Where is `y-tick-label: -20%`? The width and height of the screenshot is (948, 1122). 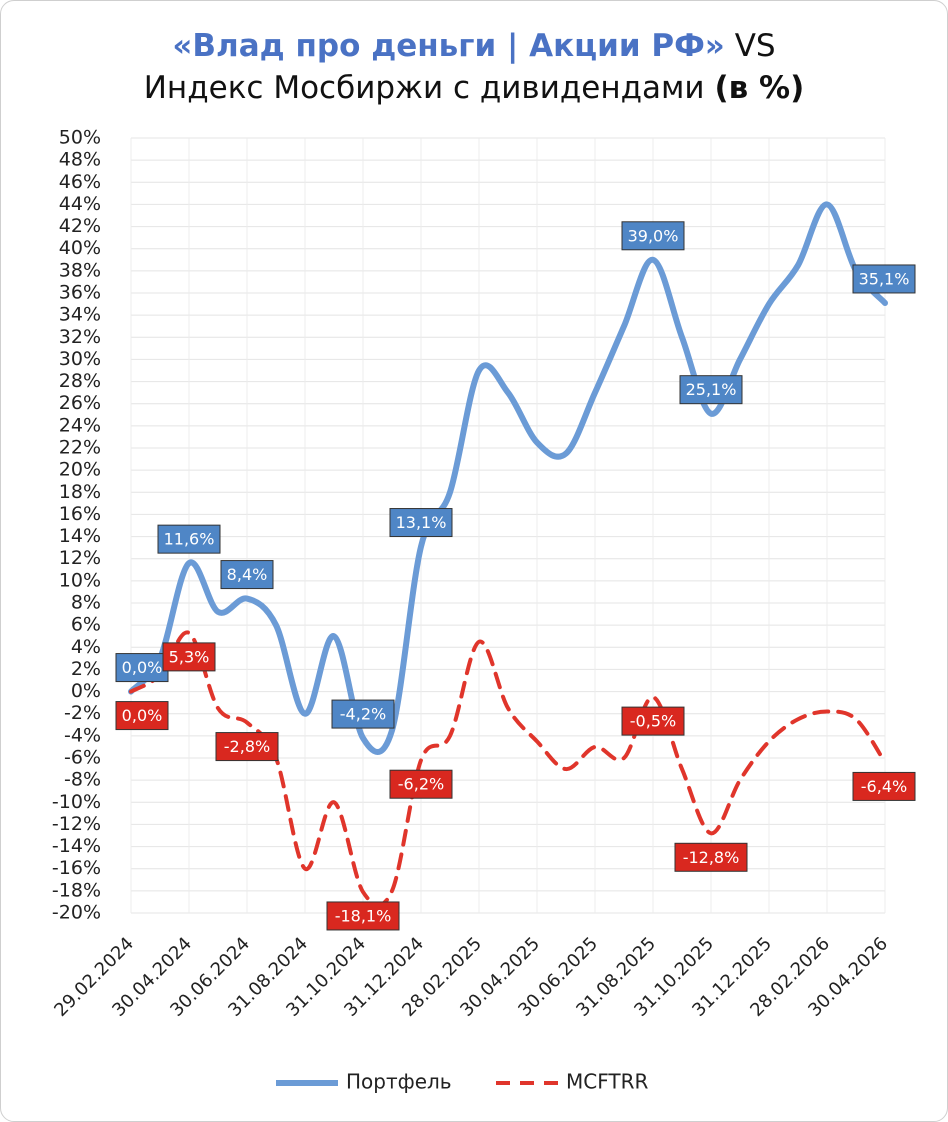
y-tick-label: -20% is located at coordinates (76, 913).